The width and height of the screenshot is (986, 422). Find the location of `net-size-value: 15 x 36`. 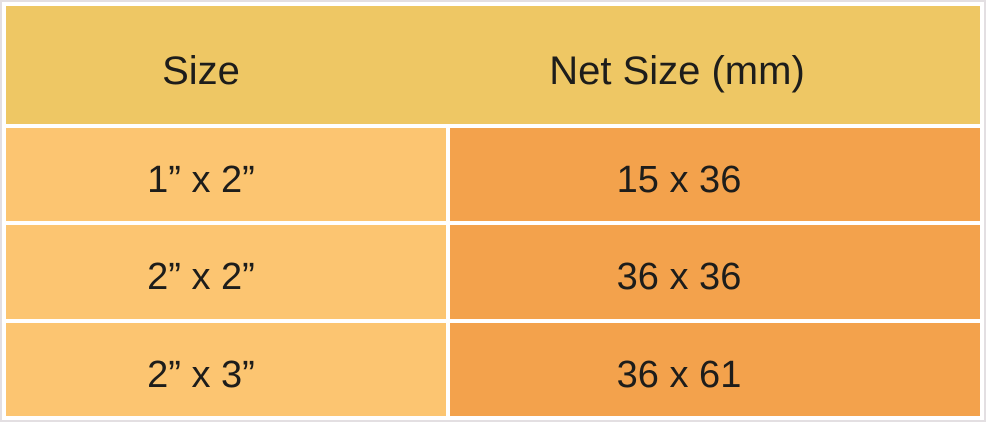

net-size-value: 15 x 36 is located at coordinates (679, 180).